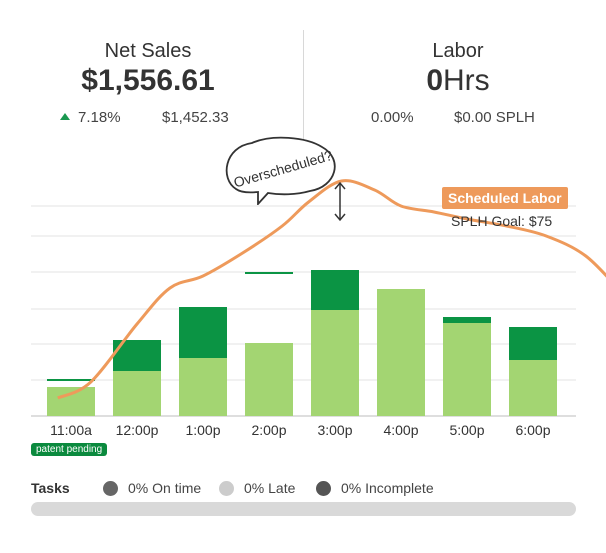 The width and height of the screenshot is (606, 553). I want to click on scheduled-labor-badge: Scheduled Labor, so click(505, 198).